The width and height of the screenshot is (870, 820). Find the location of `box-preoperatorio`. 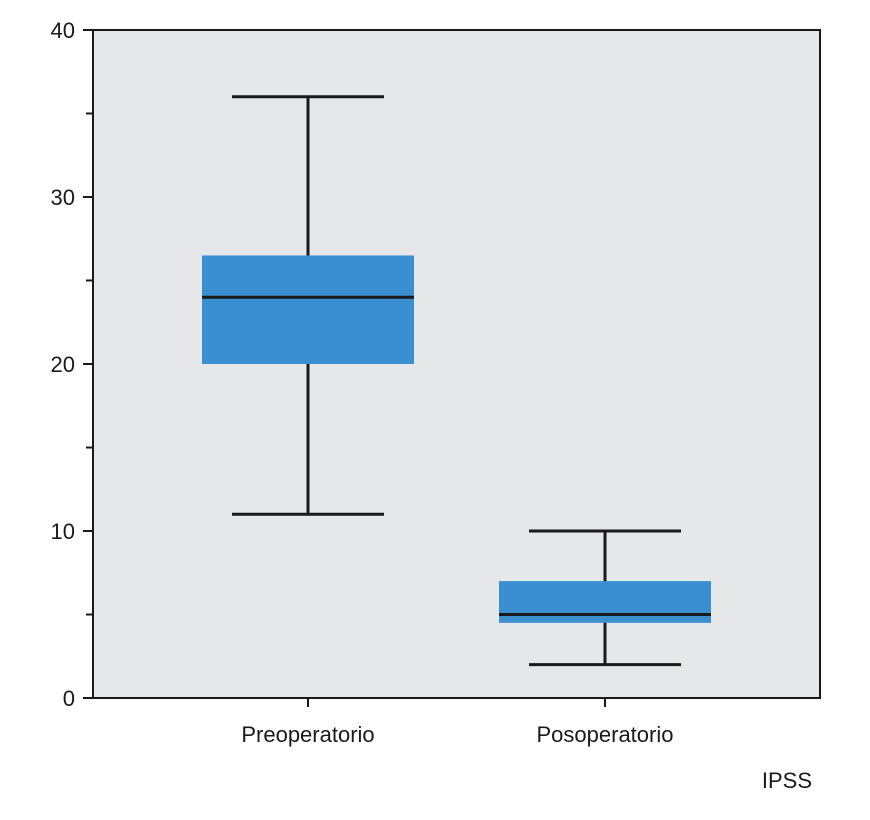

box-preoperatorio is located at coordinates (308, 305).